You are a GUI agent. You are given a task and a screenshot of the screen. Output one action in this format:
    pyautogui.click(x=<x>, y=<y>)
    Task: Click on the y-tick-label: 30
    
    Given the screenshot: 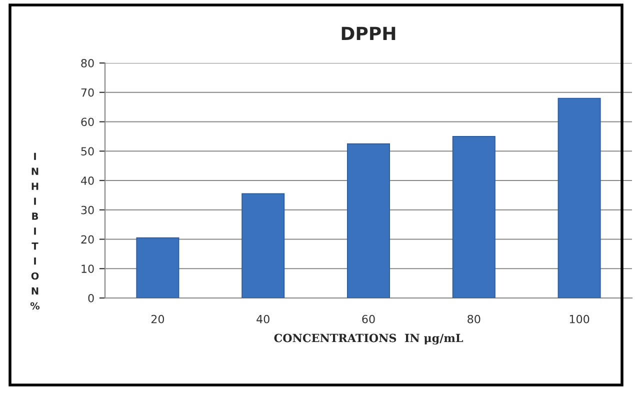 What is the action you would take?
    pyautogui.click(x=87, y=210)
    